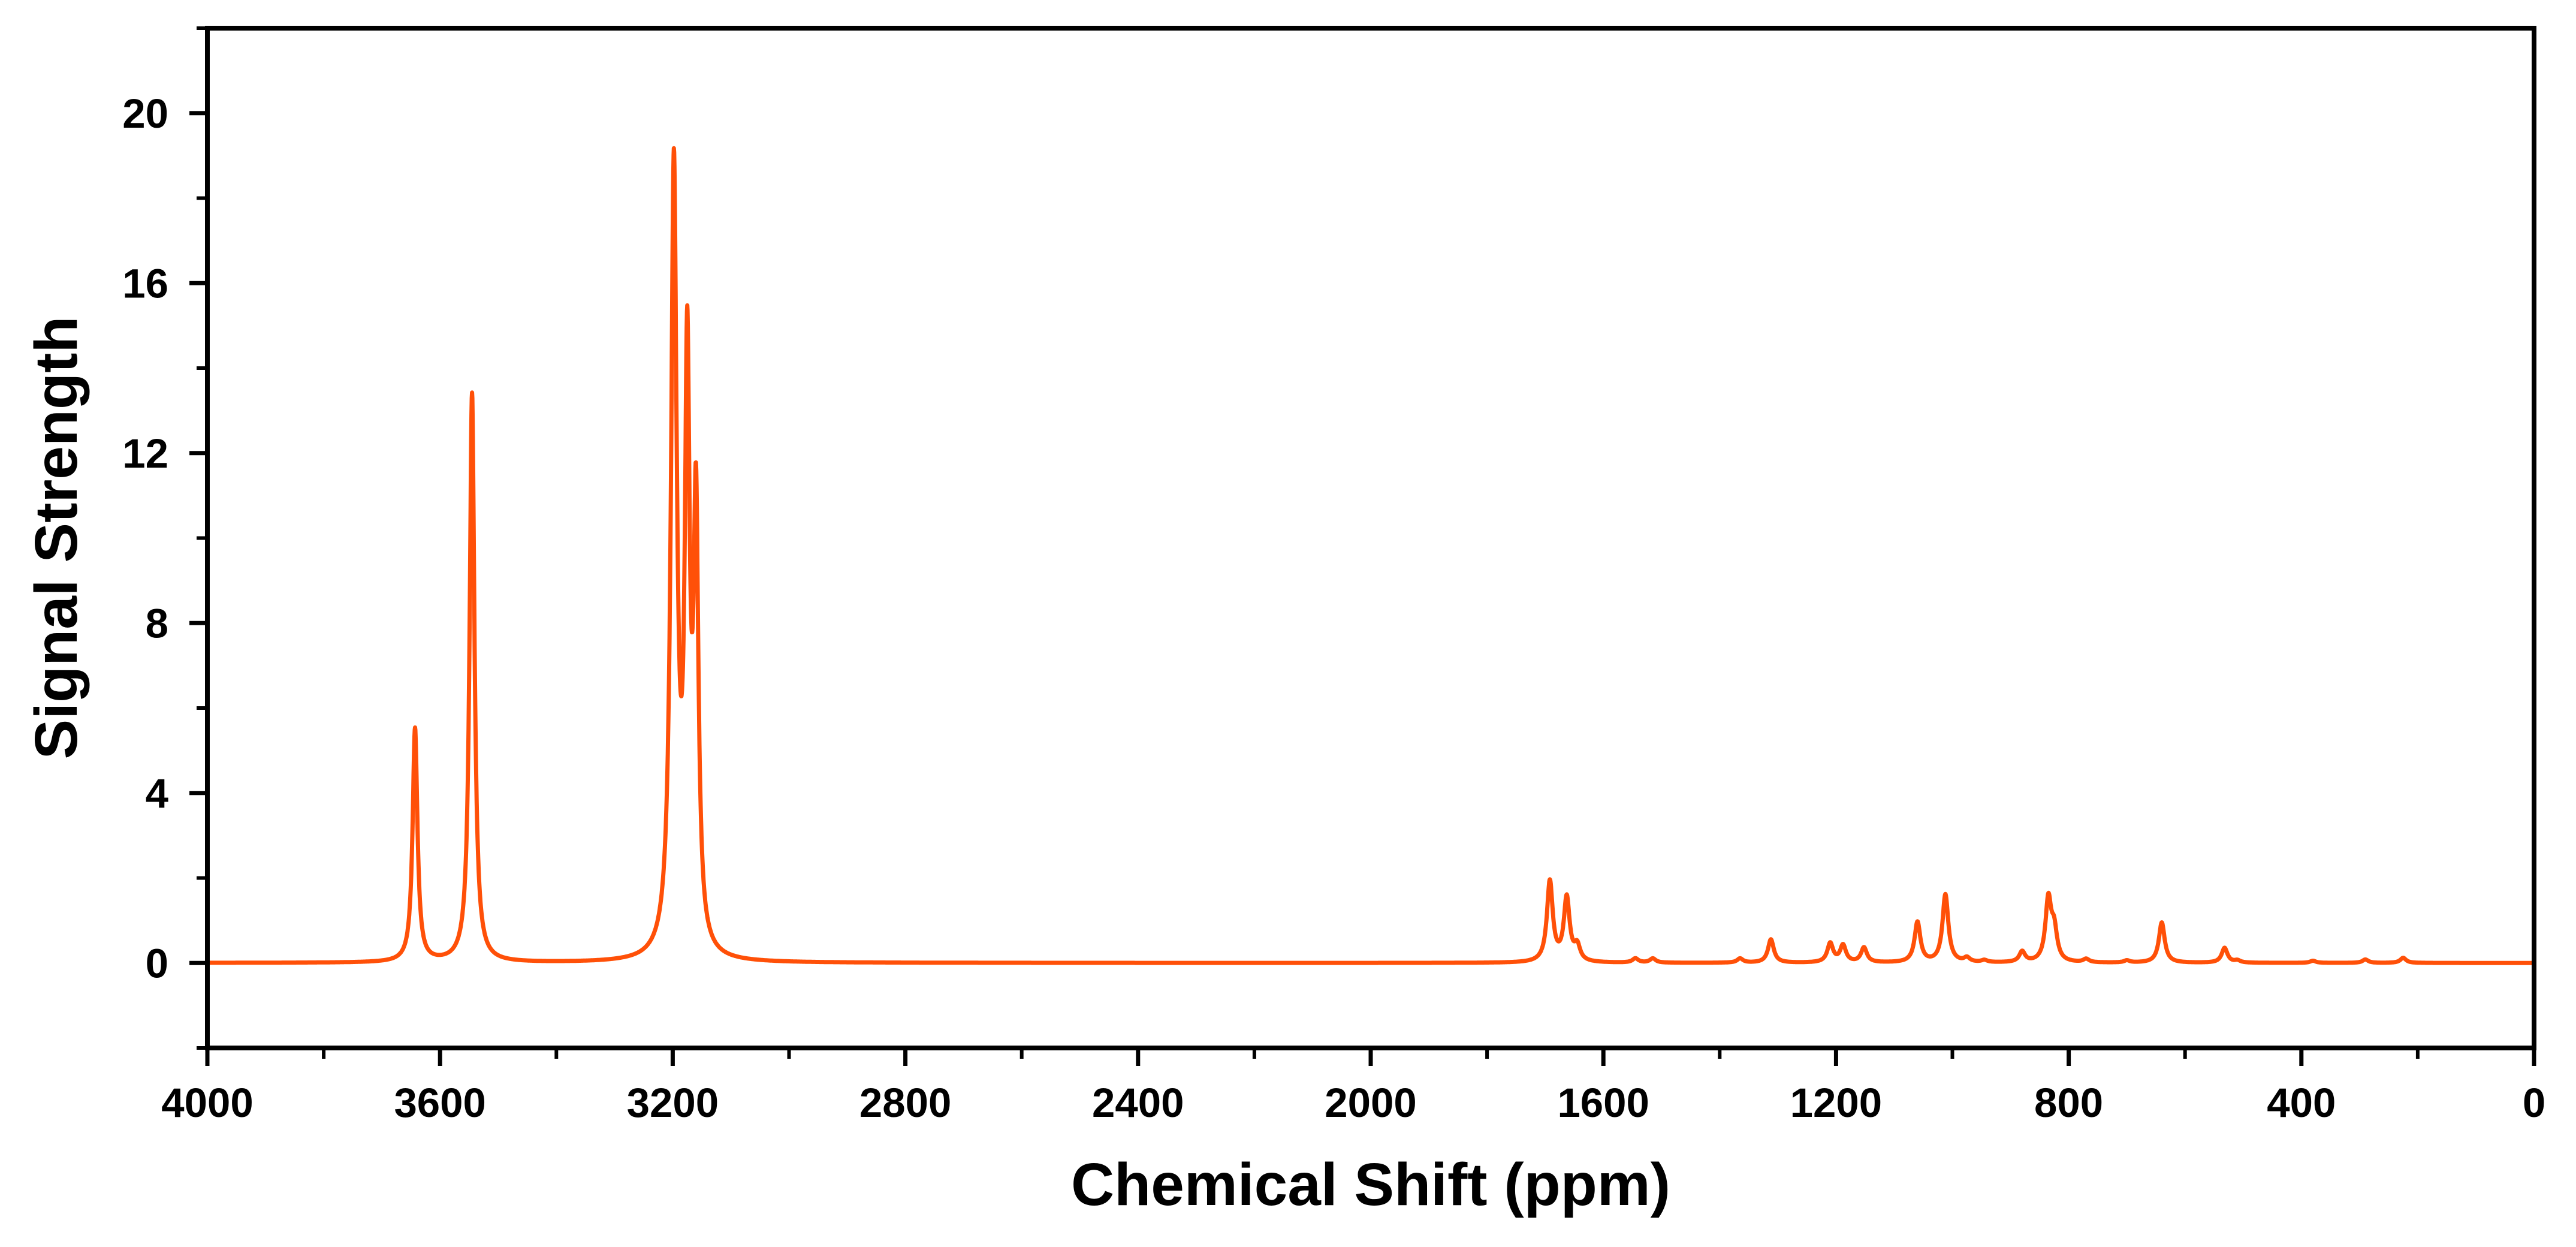  I want to click on x-tick-label: 400, so click(2302, 1103).